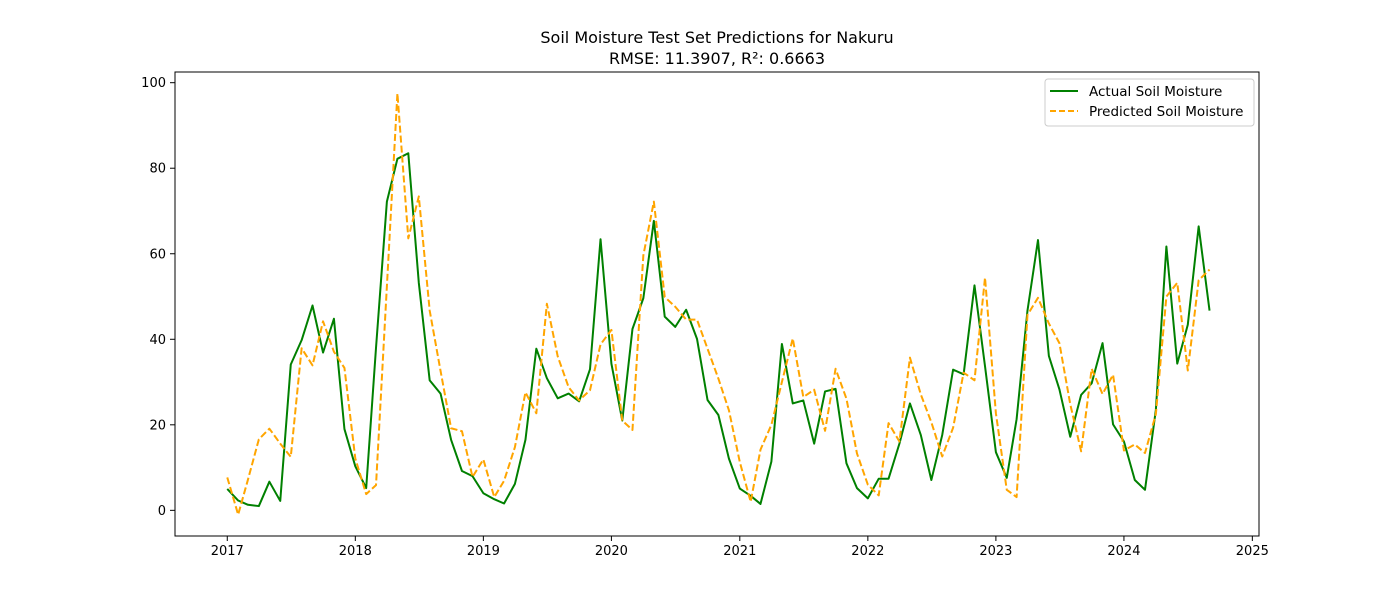 The image size is (1400, 600). Describe the element at coordinates (1166, 112) in the screenshot. I see `legend-label-predicted: Predicted Soil Moisture` at that location.